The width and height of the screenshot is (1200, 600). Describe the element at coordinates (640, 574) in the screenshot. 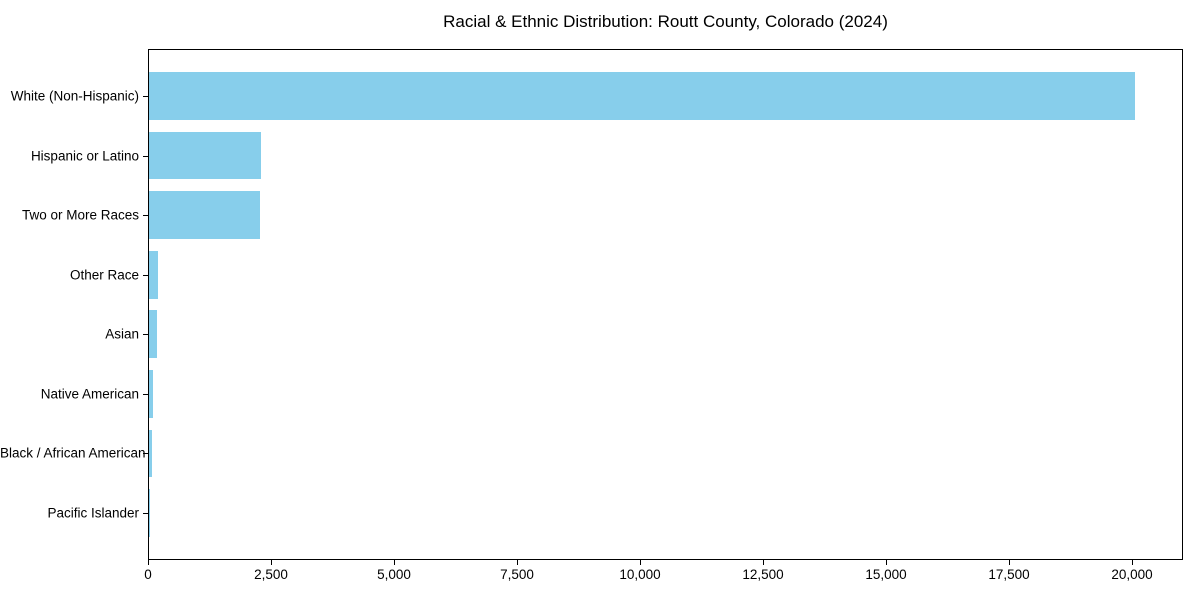

I see `x-axis-tick-label: 10,000` at that location.